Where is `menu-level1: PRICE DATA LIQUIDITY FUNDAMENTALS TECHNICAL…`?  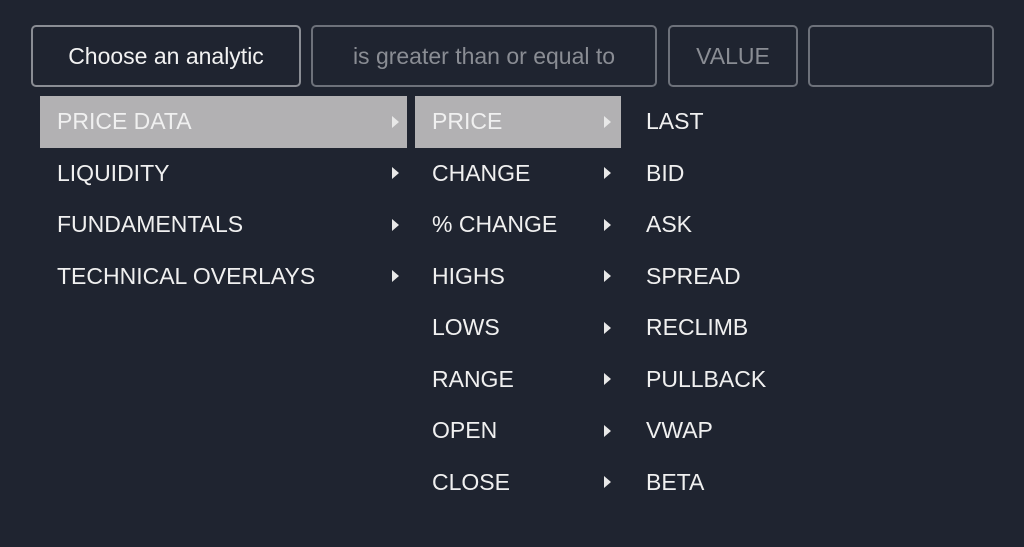
menu-level1: PRICE DATA LIQUIDITY FUNDAMENTALS TECHNICAL… is located at coordinates (223, 199).